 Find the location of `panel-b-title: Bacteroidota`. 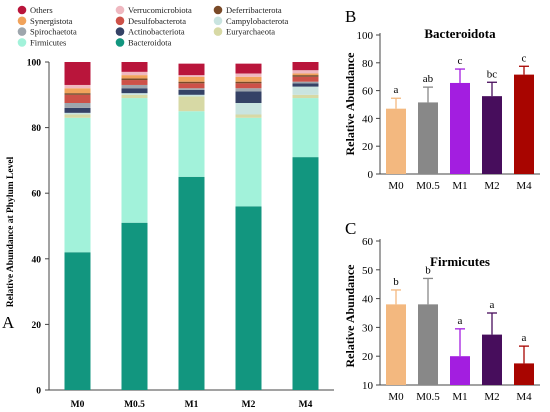

panel-b-title: Bacteroidota is located at coordinates (460, 33).